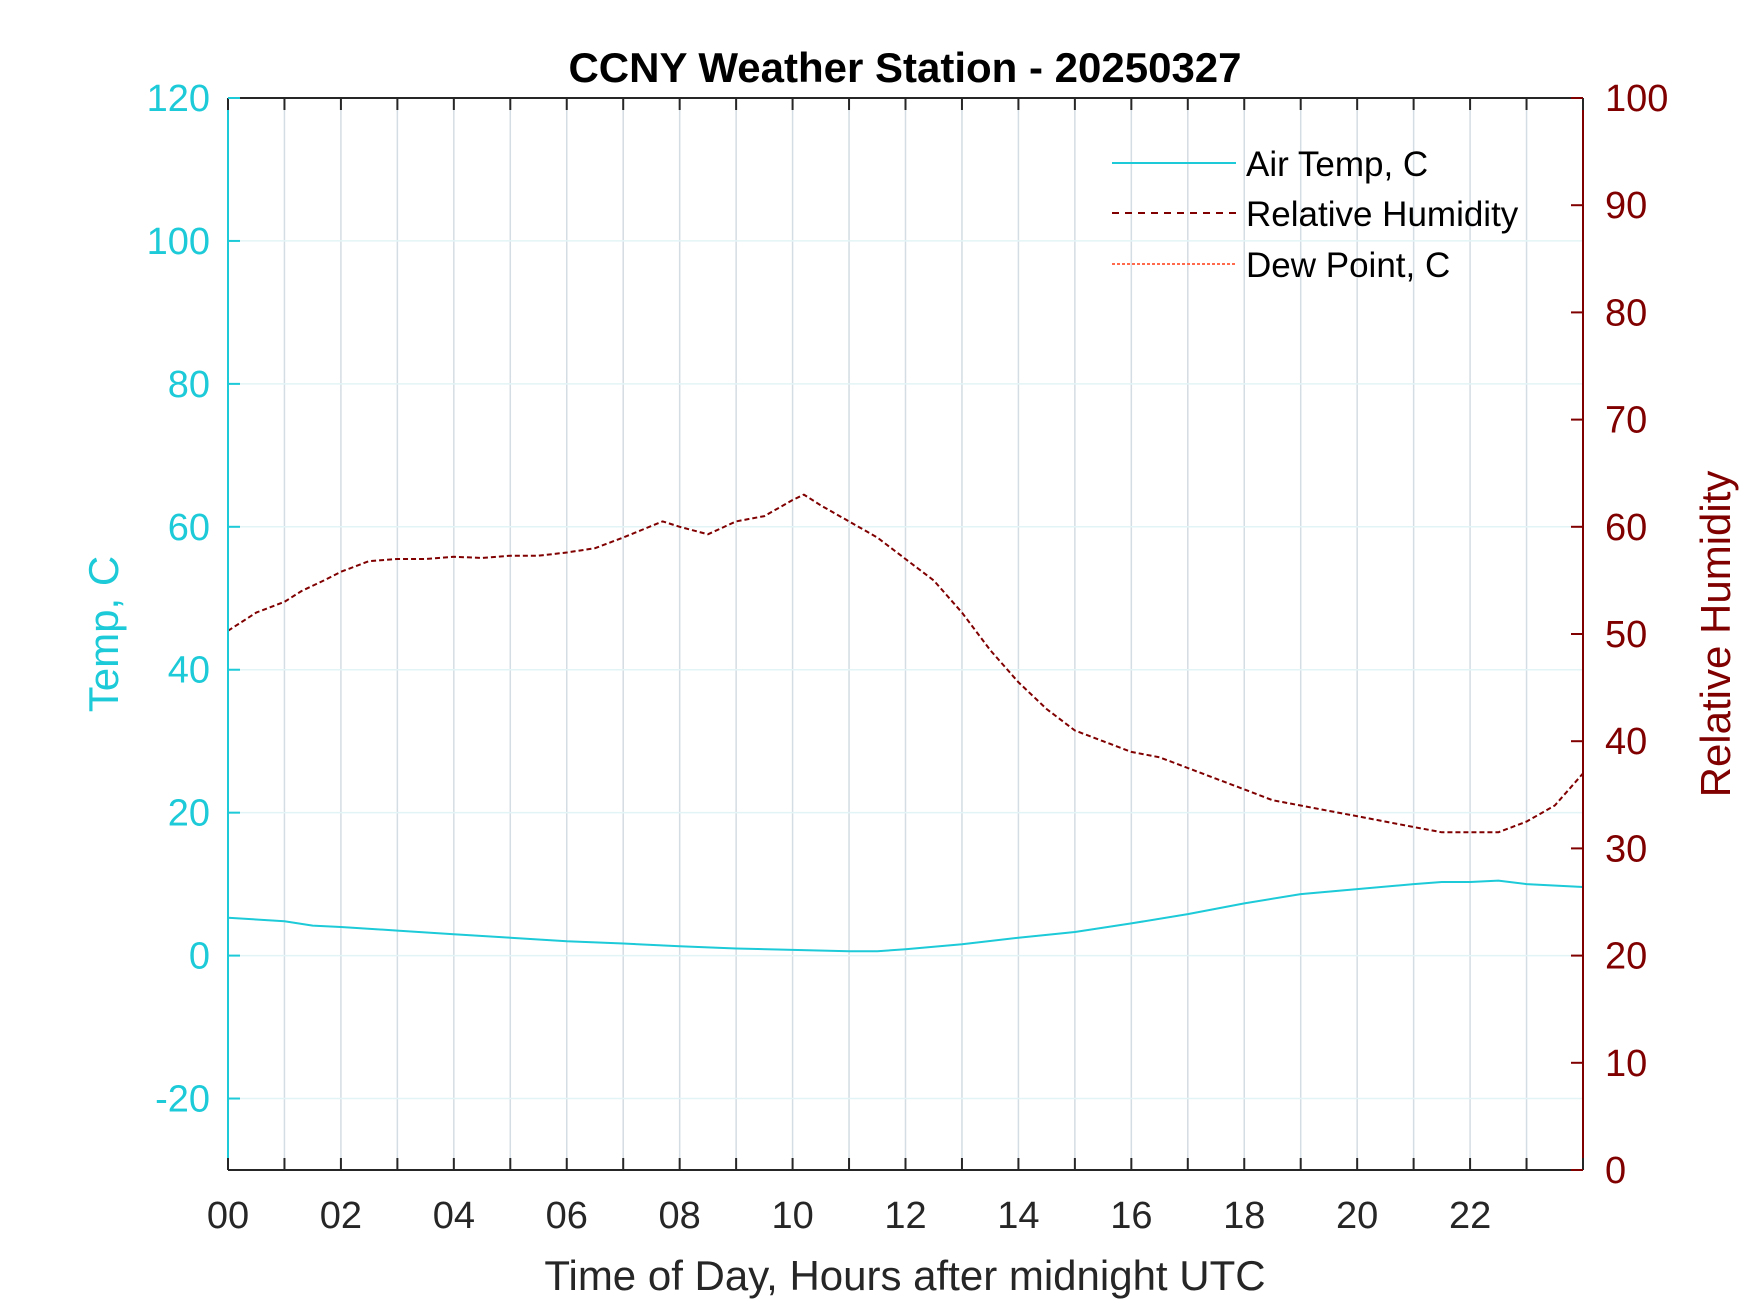 This screenshot has width=1750, height=1313. I want to click on x-tick-label: 06, so click(567, 1216).